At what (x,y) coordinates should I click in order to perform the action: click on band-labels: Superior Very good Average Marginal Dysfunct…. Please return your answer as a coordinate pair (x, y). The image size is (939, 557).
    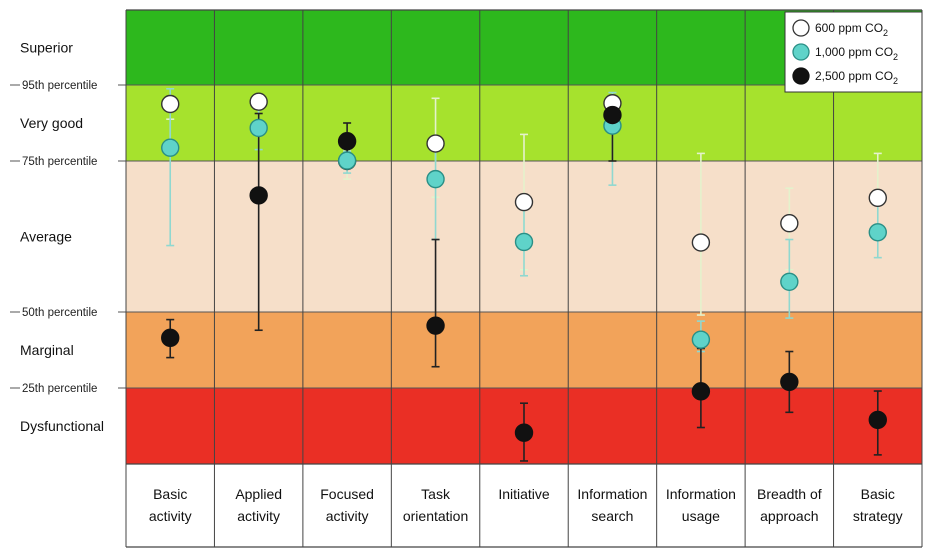
    Looking at the image, I should click on (69, 237).